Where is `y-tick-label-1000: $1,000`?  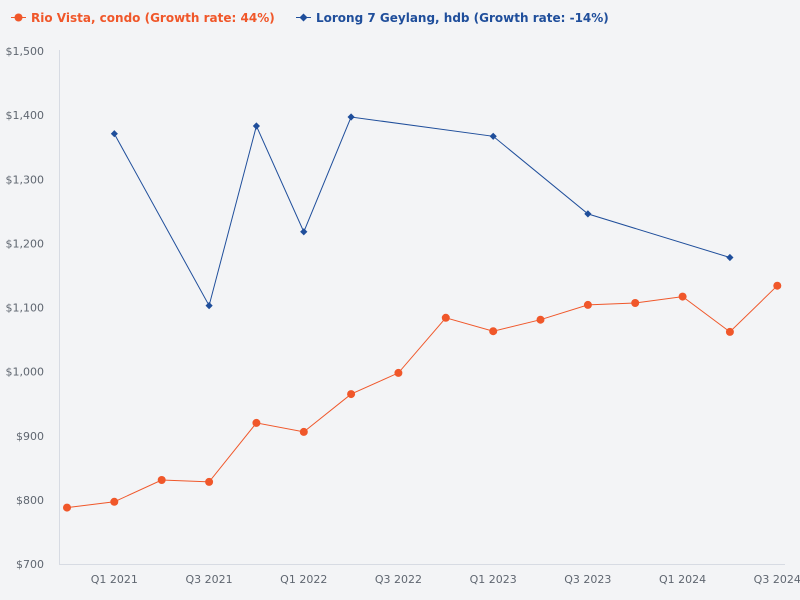 y-tick-label-1000: $1,000 is located at coordinates (25, 372).